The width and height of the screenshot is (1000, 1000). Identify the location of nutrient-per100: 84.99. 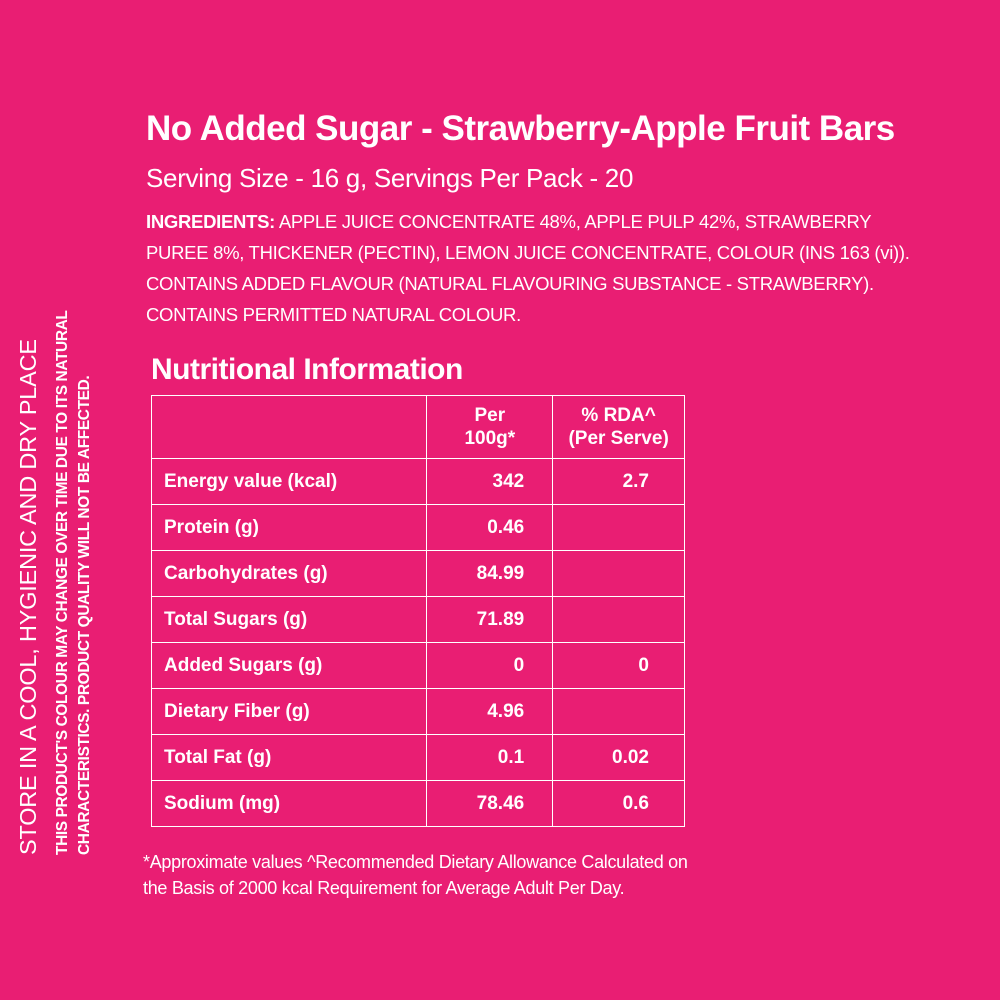
(490, 573).